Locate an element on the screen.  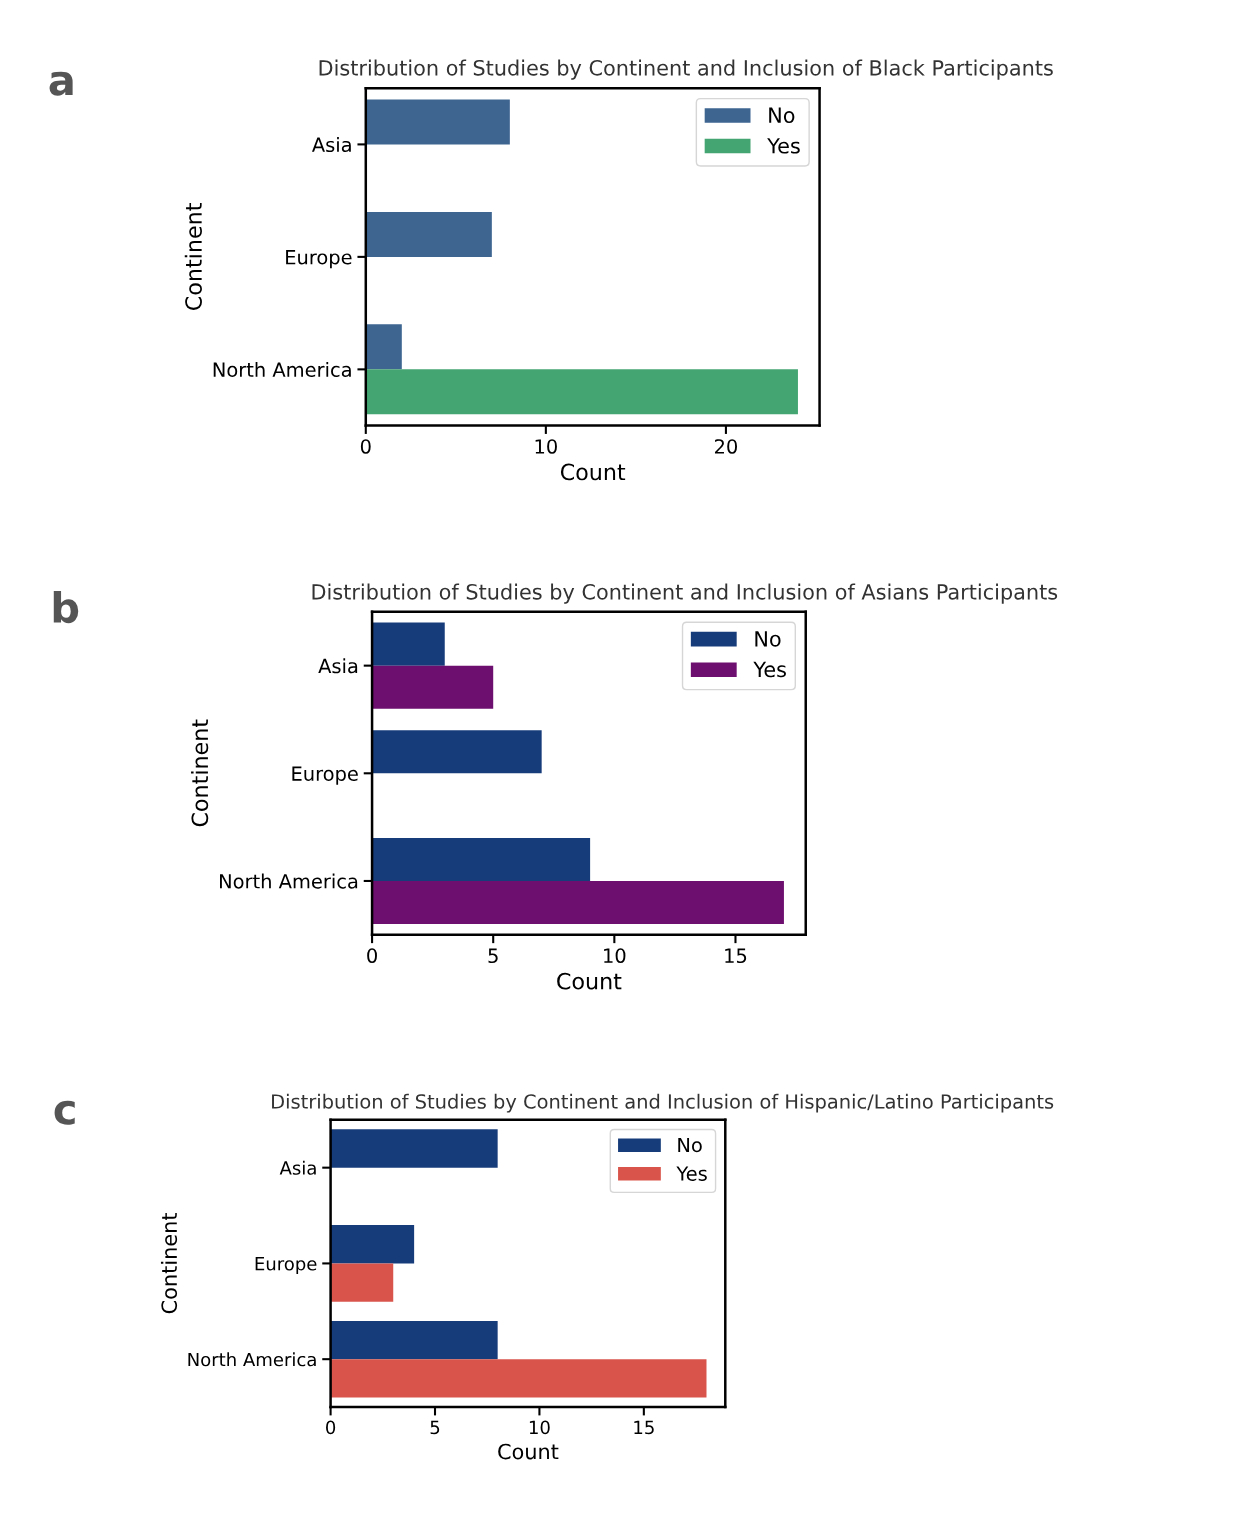
chart-title: Distribution of Studies by Continent and Inclusion of Black Participants is located at coordinates (686, 69).